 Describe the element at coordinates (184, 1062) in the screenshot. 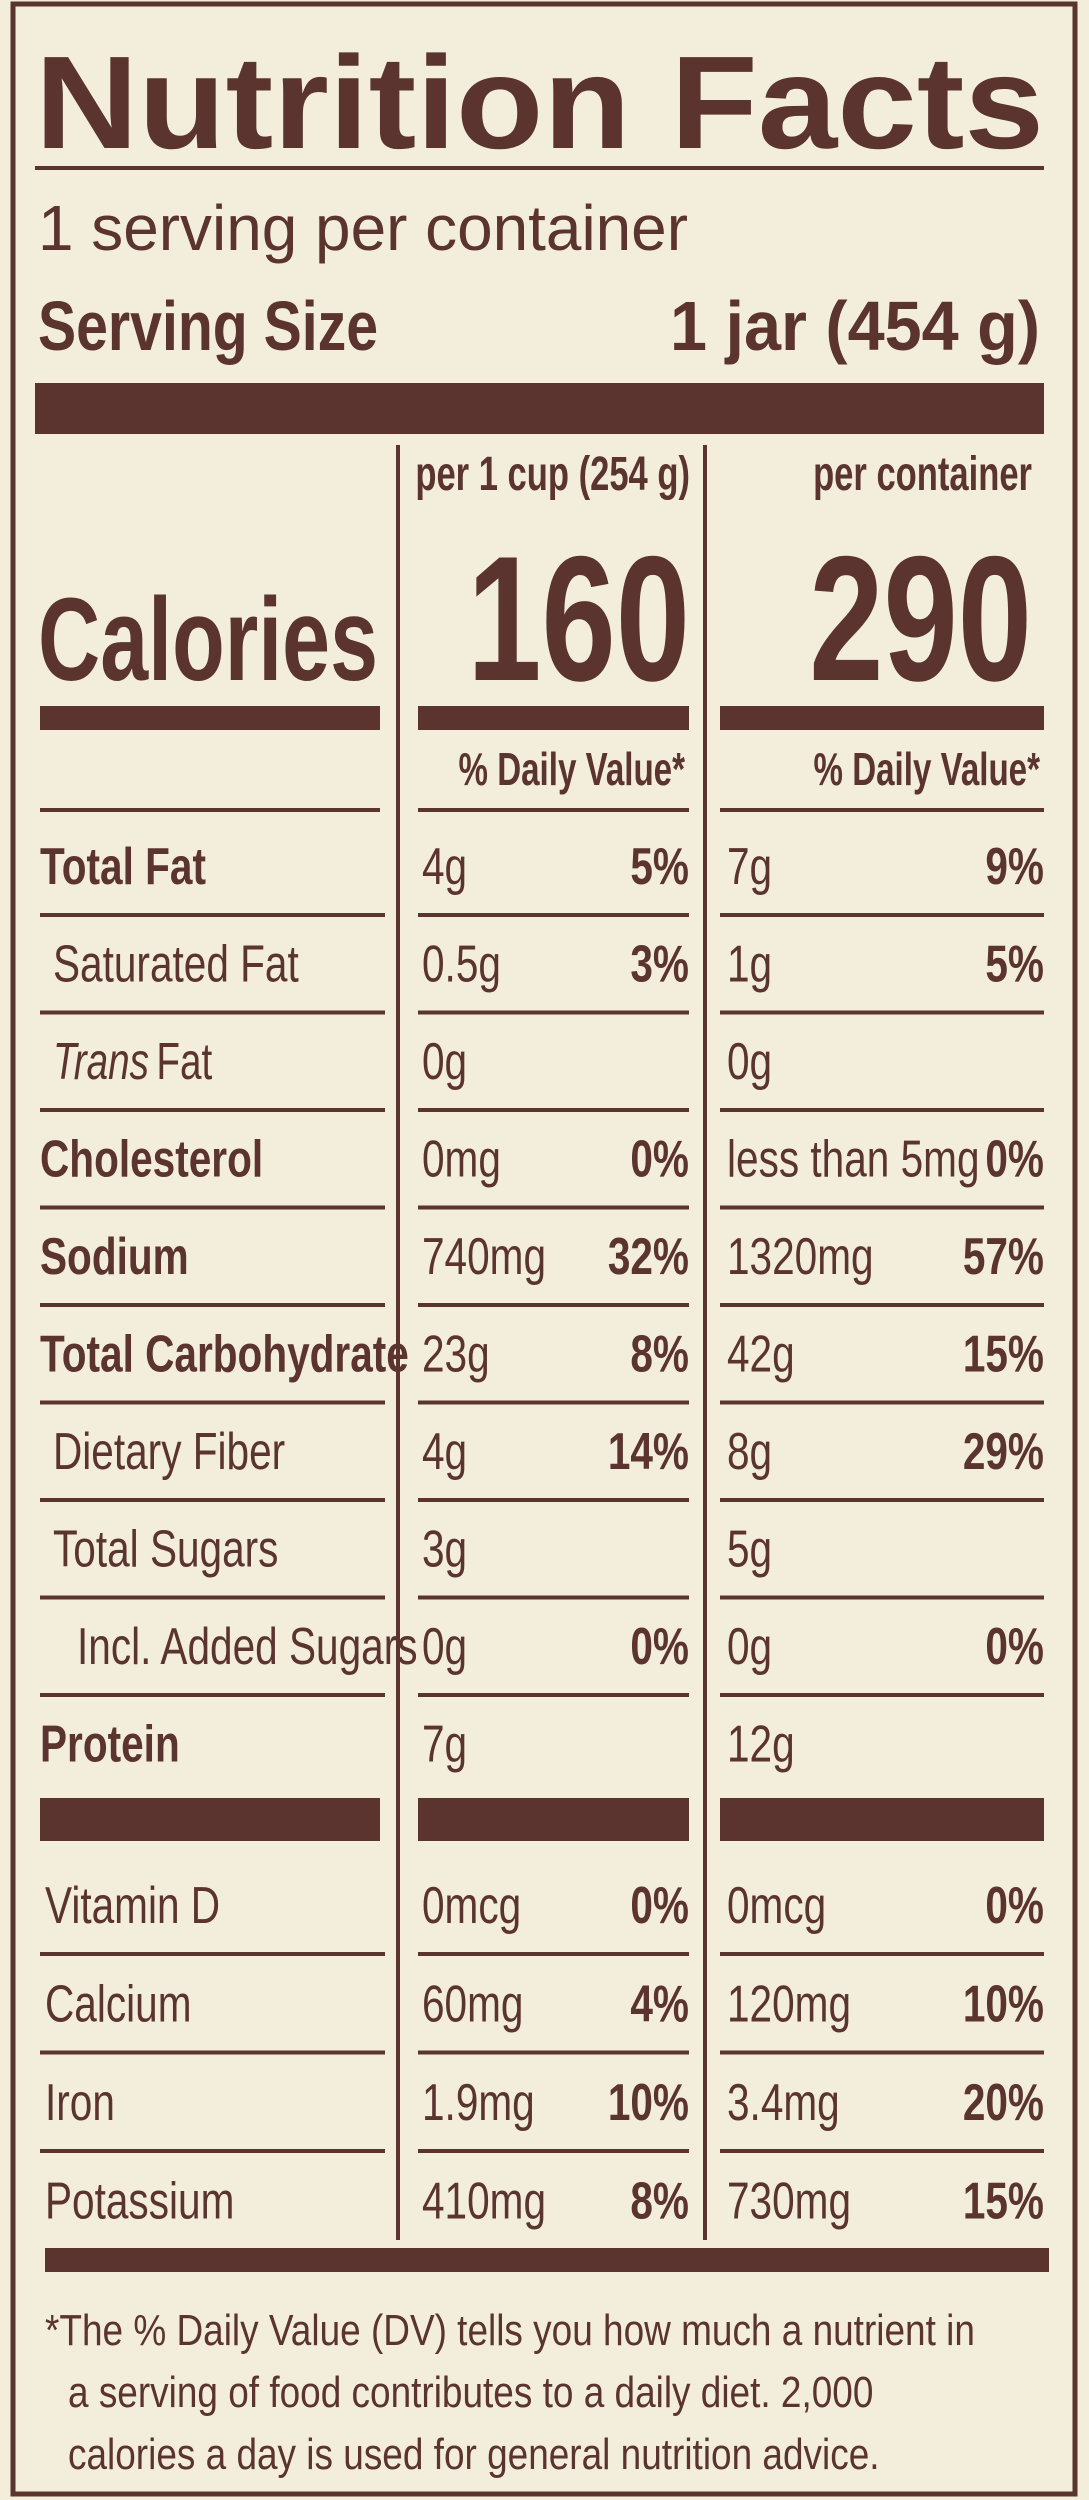

I see `nutrient-name-text: Fat` at that location.